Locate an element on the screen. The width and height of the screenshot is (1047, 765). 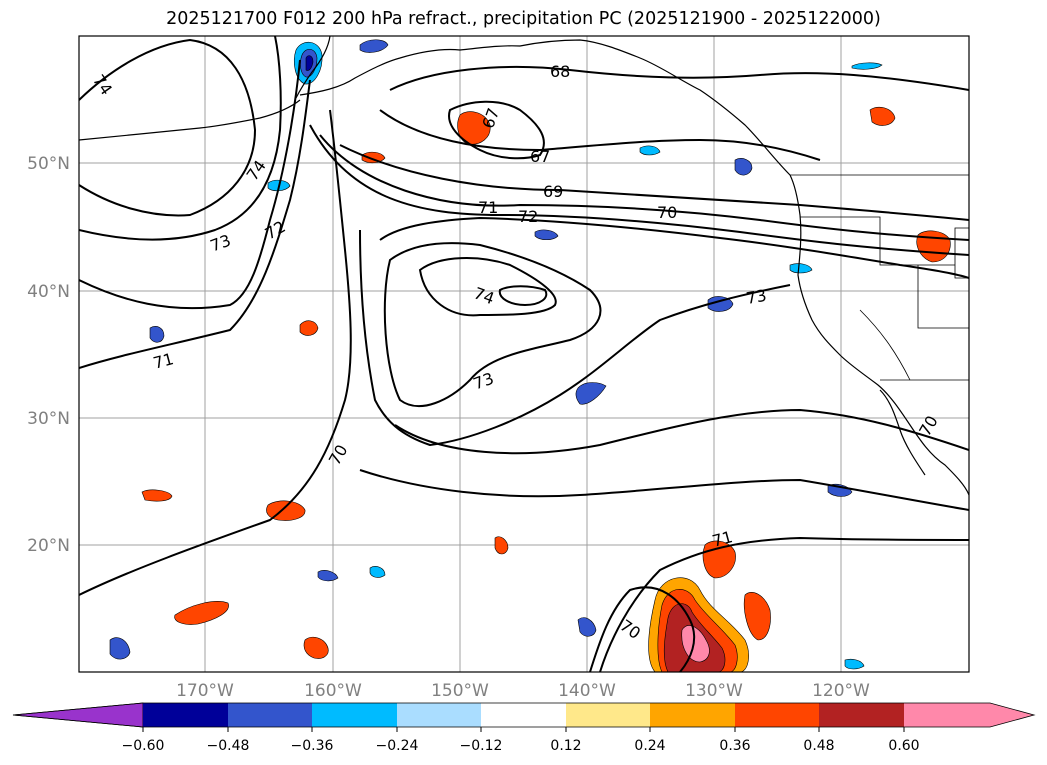
bc-coast is located at coordinates (879, 335).